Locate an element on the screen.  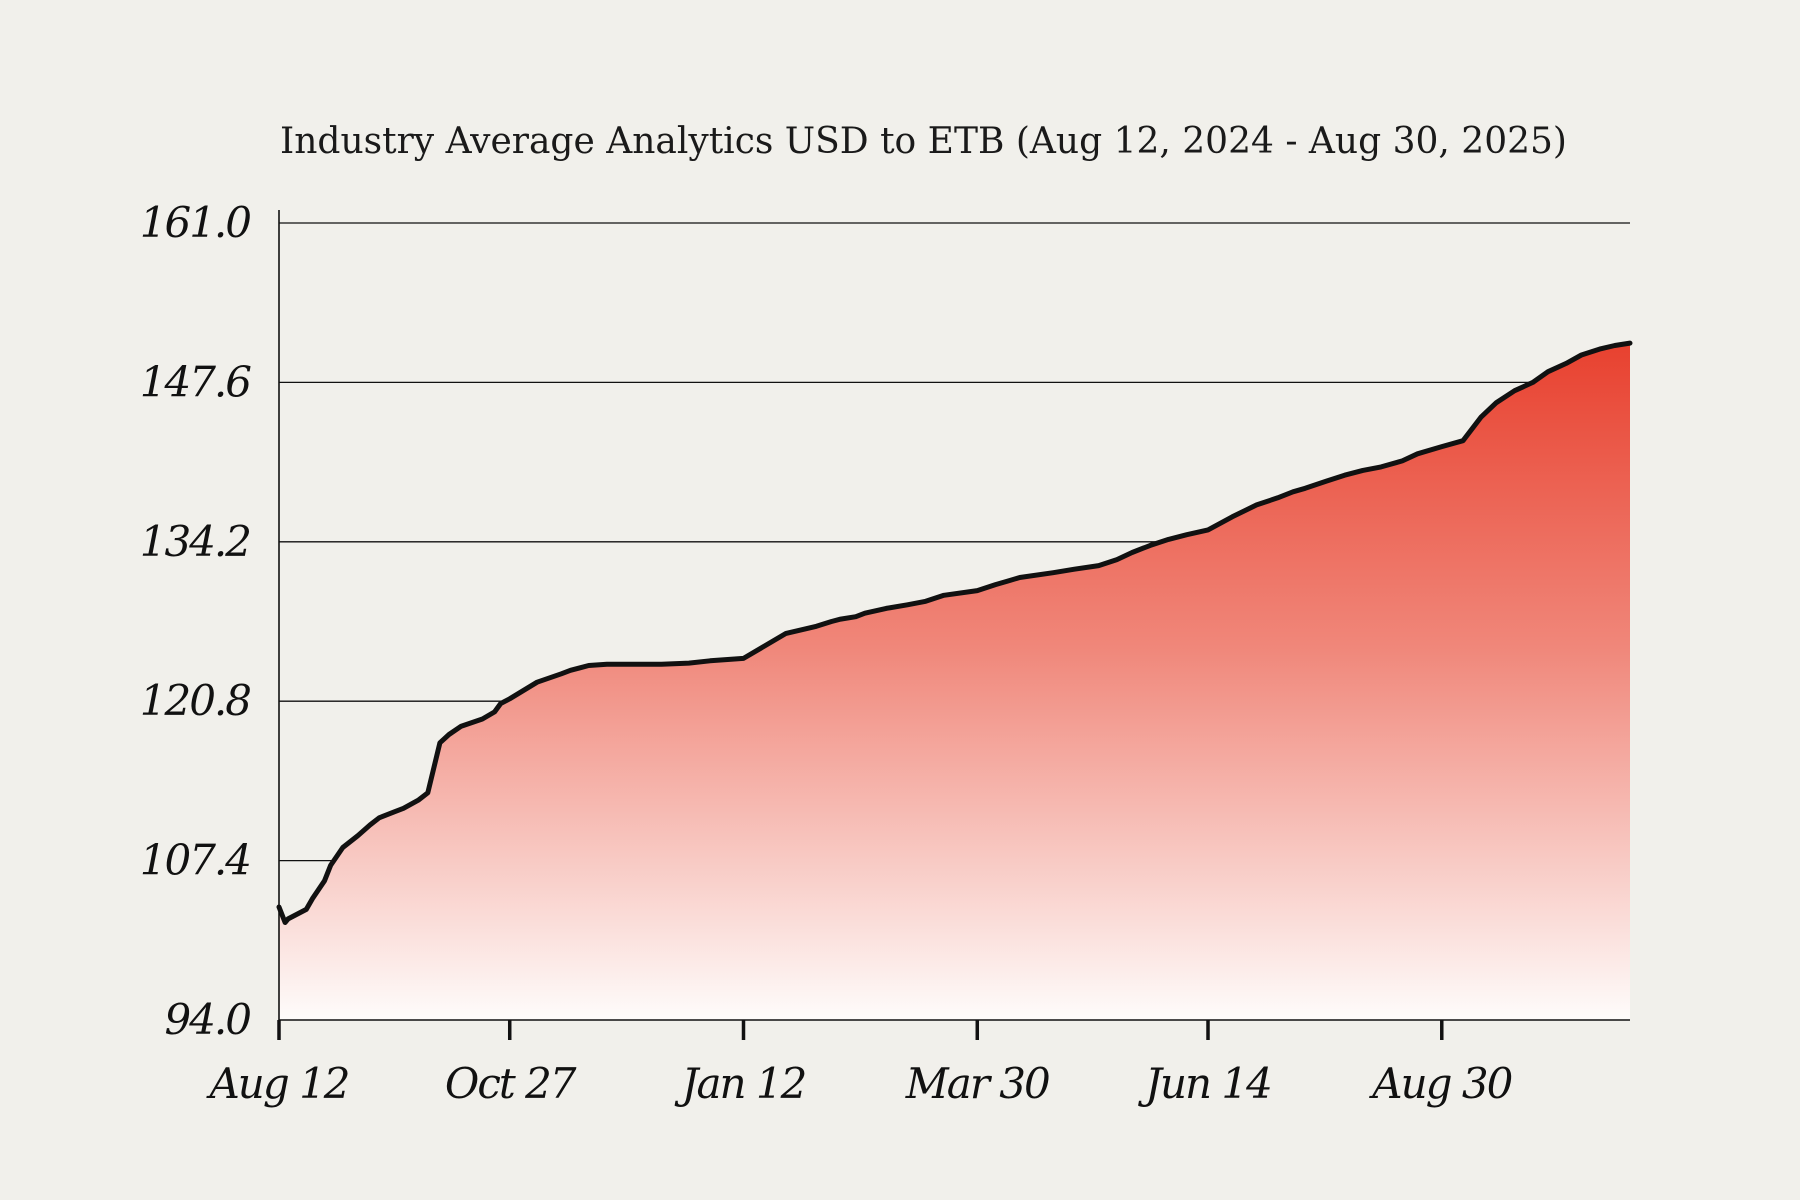
x-tick-label: Jun 14 is located at coordinates (1204, 1083).